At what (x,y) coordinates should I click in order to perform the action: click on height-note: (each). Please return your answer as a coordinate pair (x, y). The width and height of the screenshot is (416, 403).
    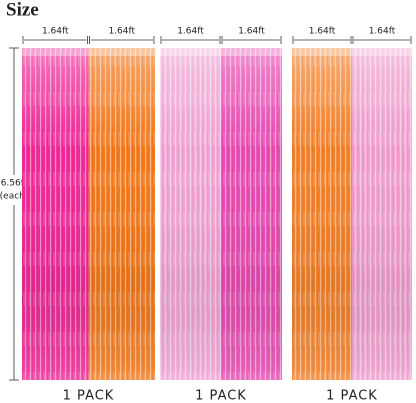
    Looking at the image, I should click on (14, 197).